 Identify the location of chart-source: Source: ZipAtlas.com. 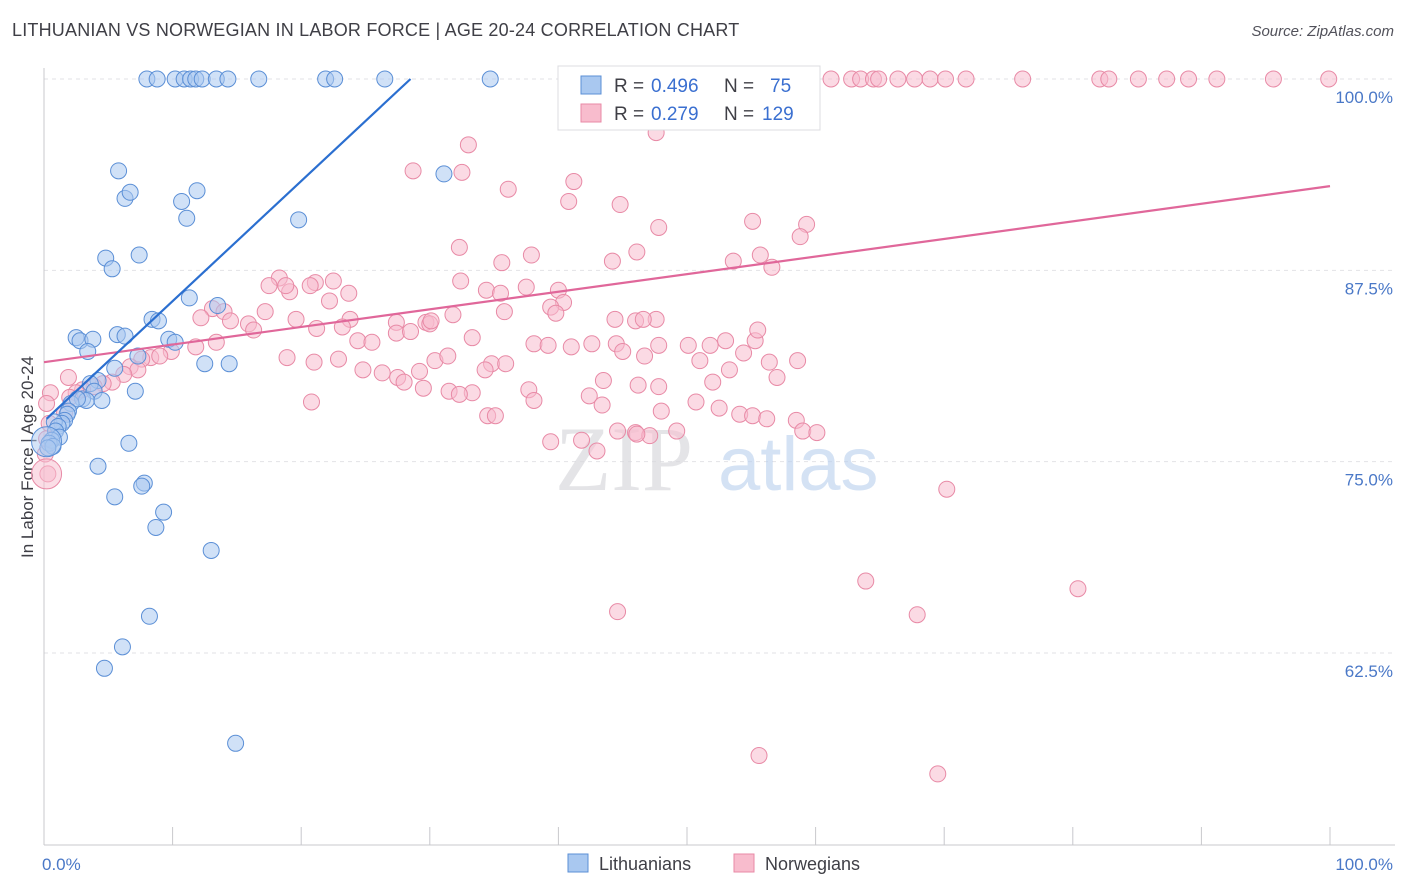
(1322, 31).